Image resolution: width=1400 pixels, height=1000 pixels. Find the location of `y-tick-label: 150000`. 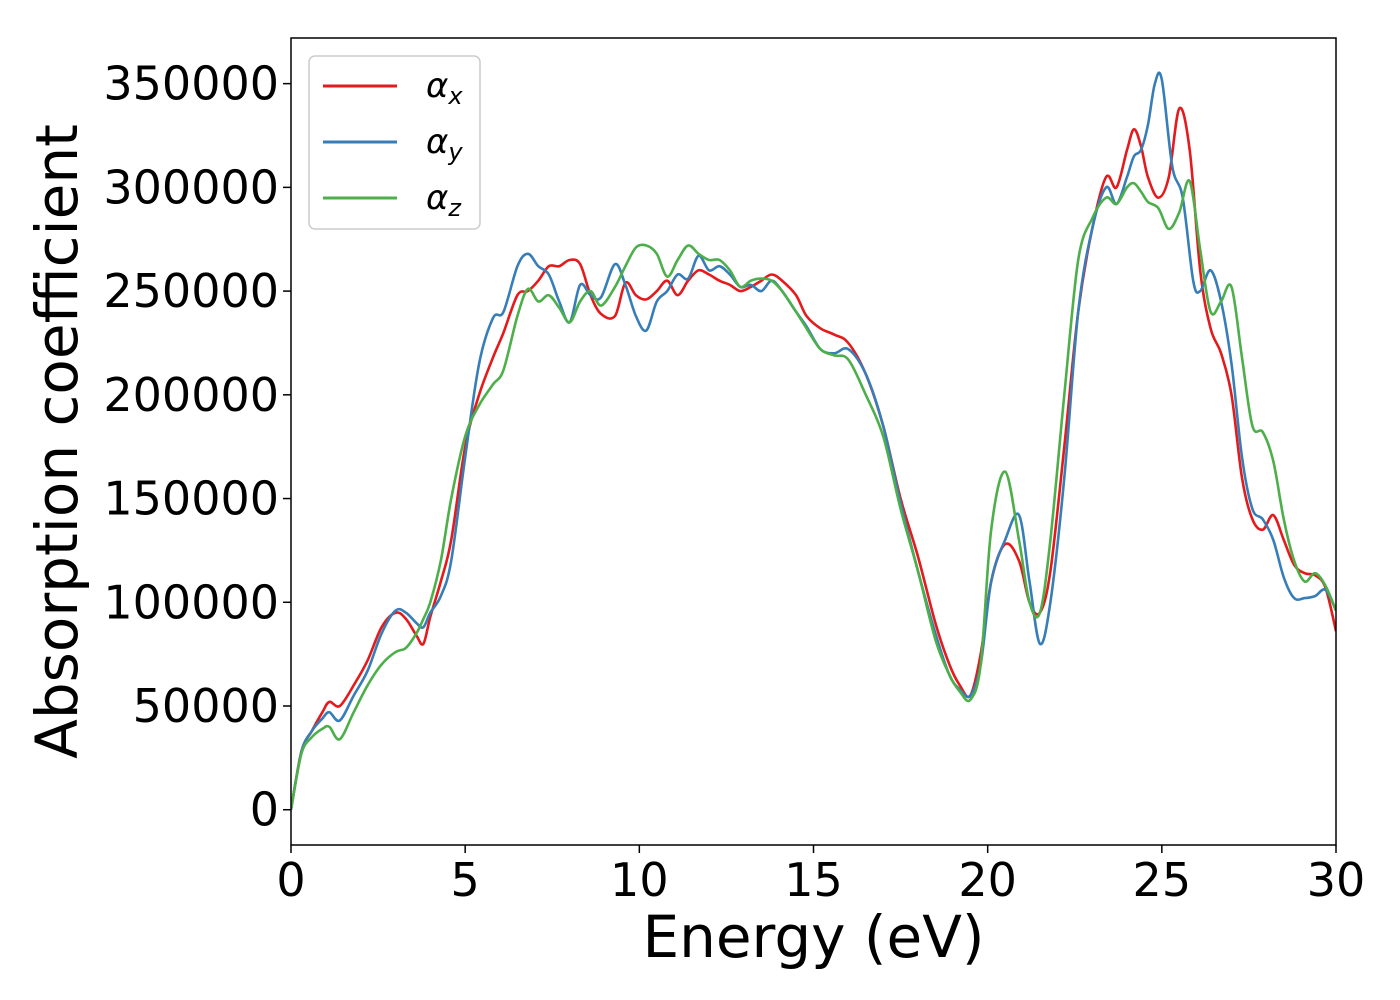

y-tick-label: 150000 is located at coordinates (191, 499).